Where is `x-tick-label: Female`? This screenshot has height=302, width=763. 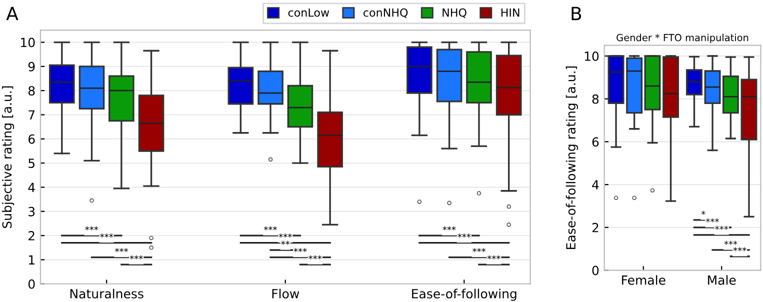
x-tick-label: Female is located at coordinates (644, 280).